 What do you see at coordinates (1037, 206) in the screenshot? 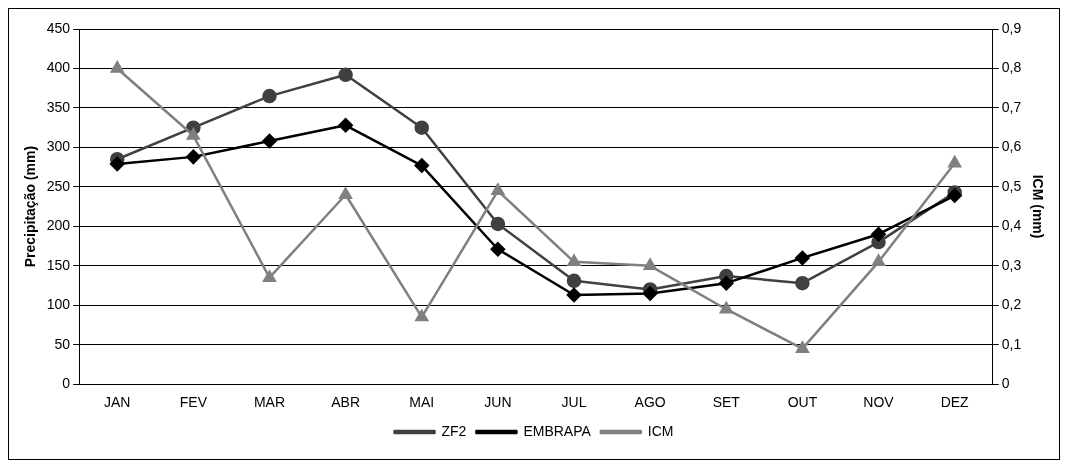
I see `y2-axis-title: ICM (mm)` at bounding box center [1037, 206].